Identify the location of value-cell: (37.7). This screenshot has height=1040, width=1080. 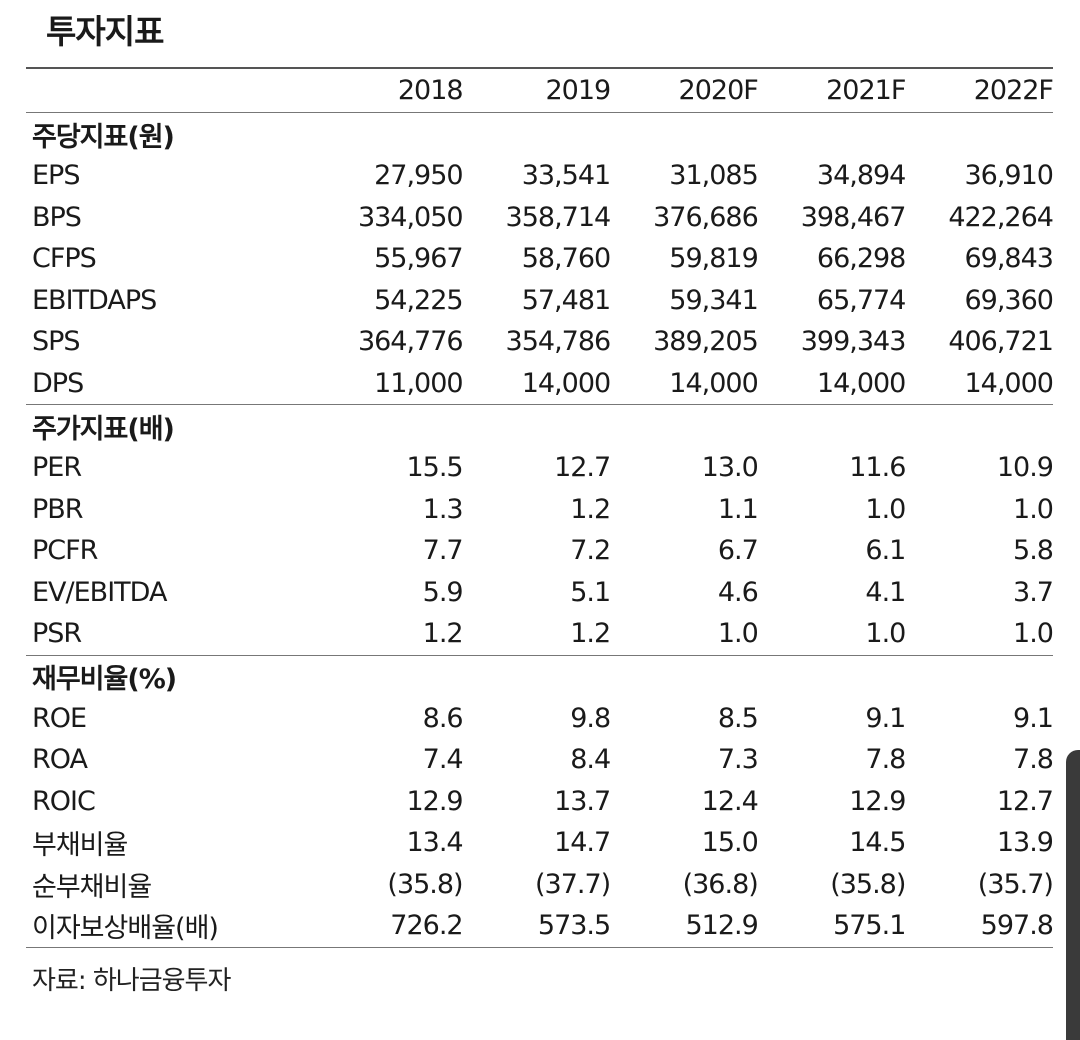
(573, 884).